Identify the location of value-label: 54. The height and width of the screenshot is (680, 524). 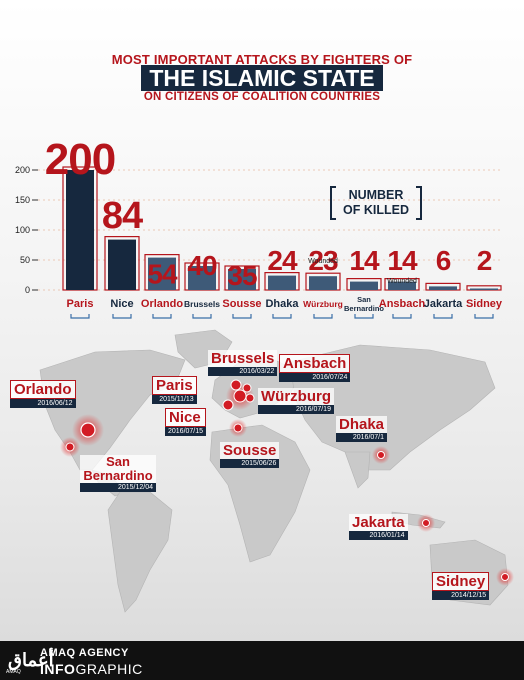
(162, 274).